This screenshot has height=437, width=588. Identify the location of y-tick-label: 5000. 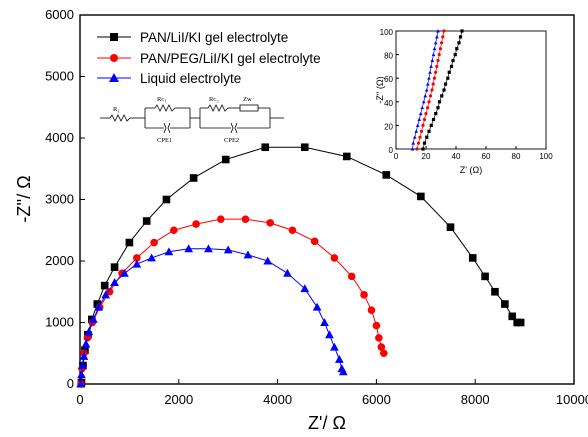
(59, 76).